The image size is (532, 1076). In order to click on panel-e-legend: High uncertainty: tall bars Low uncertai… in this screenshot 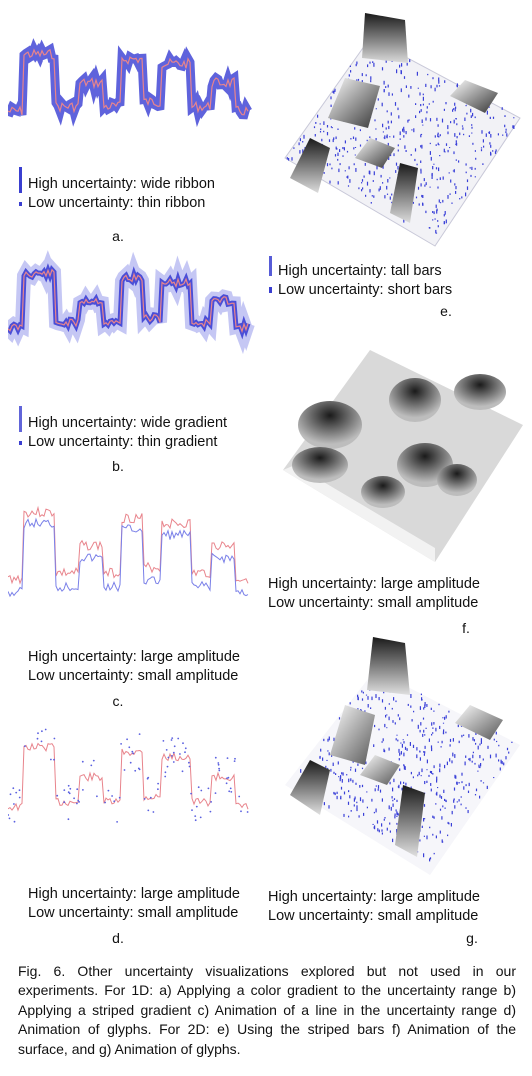, I will do `click(360, 278)`.